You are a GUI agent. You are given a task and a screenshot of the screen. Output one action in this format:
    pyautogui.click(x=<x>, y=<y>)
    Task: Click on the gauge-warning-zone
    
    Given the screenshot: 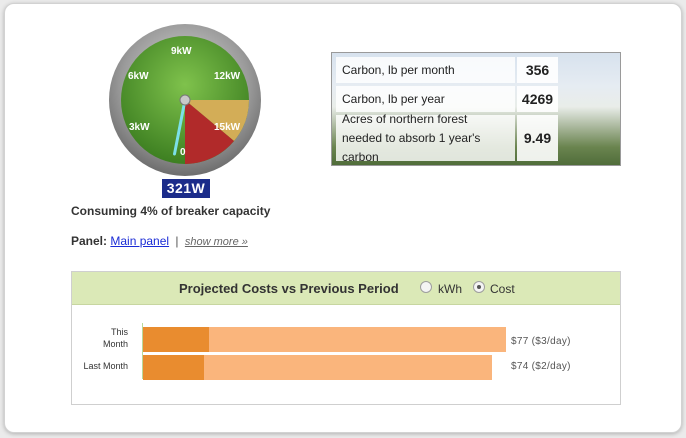 What is the action you would take?
    pyautogui.click(x=217, y=120)
    